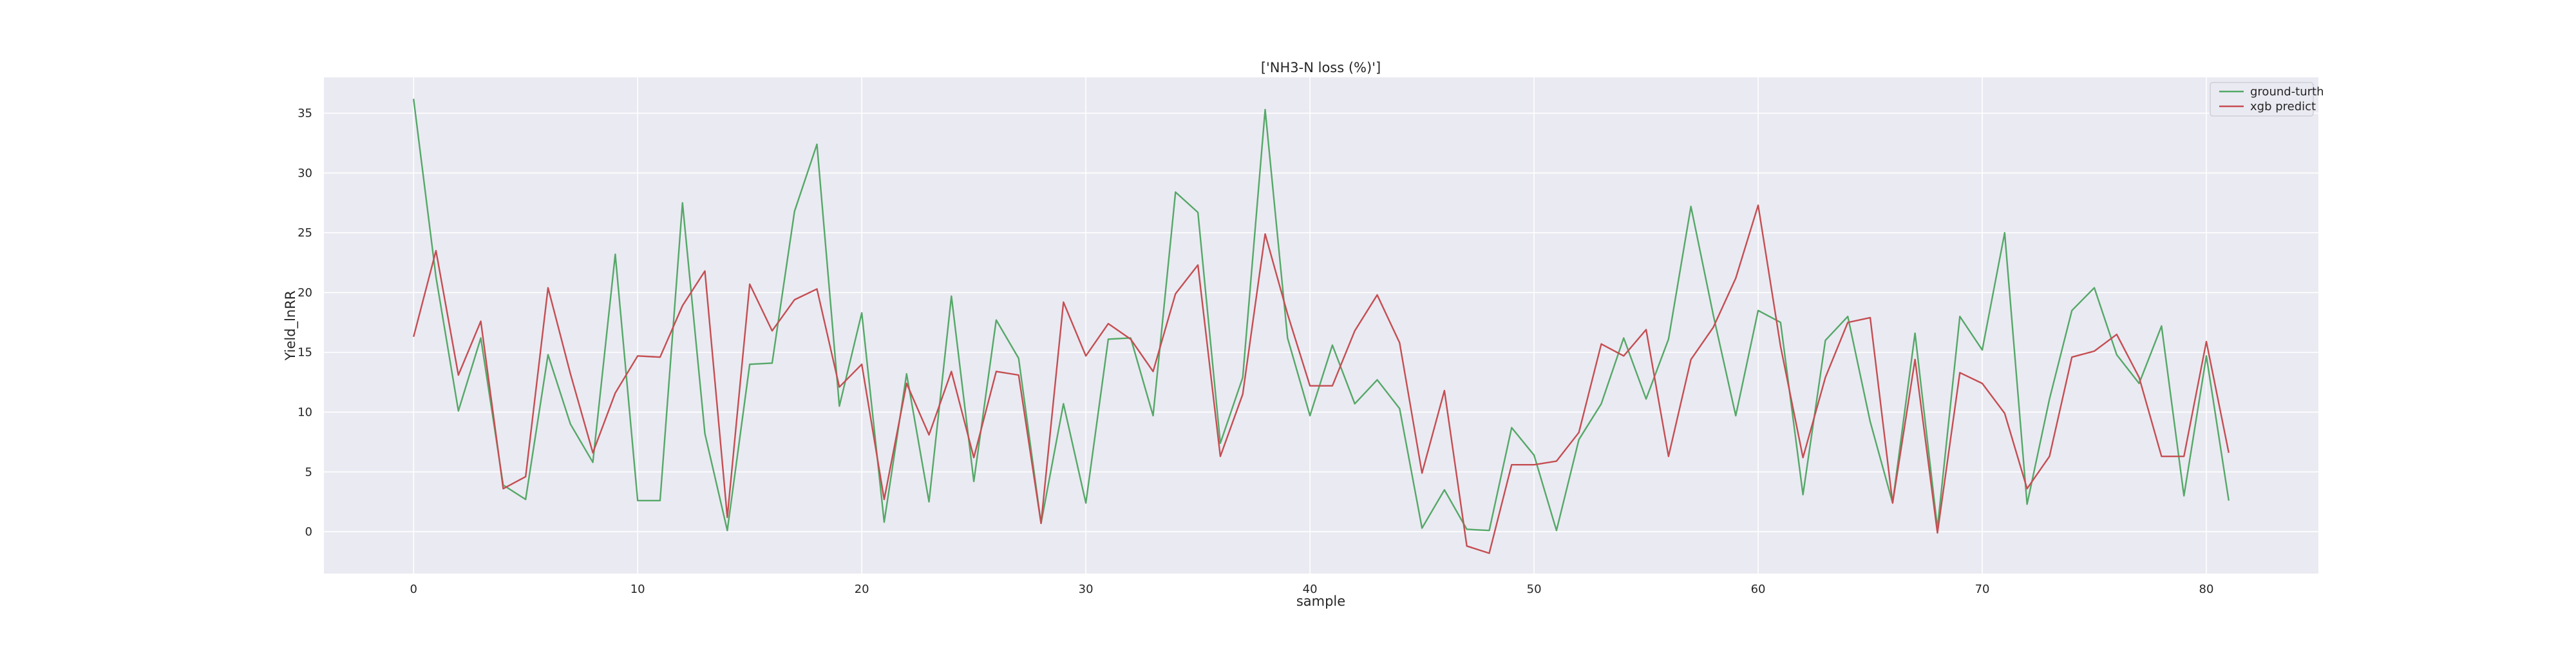 This screenshot has width=2576, height=647. I want to click on x-tick-label: 50, so click(1535, 589).